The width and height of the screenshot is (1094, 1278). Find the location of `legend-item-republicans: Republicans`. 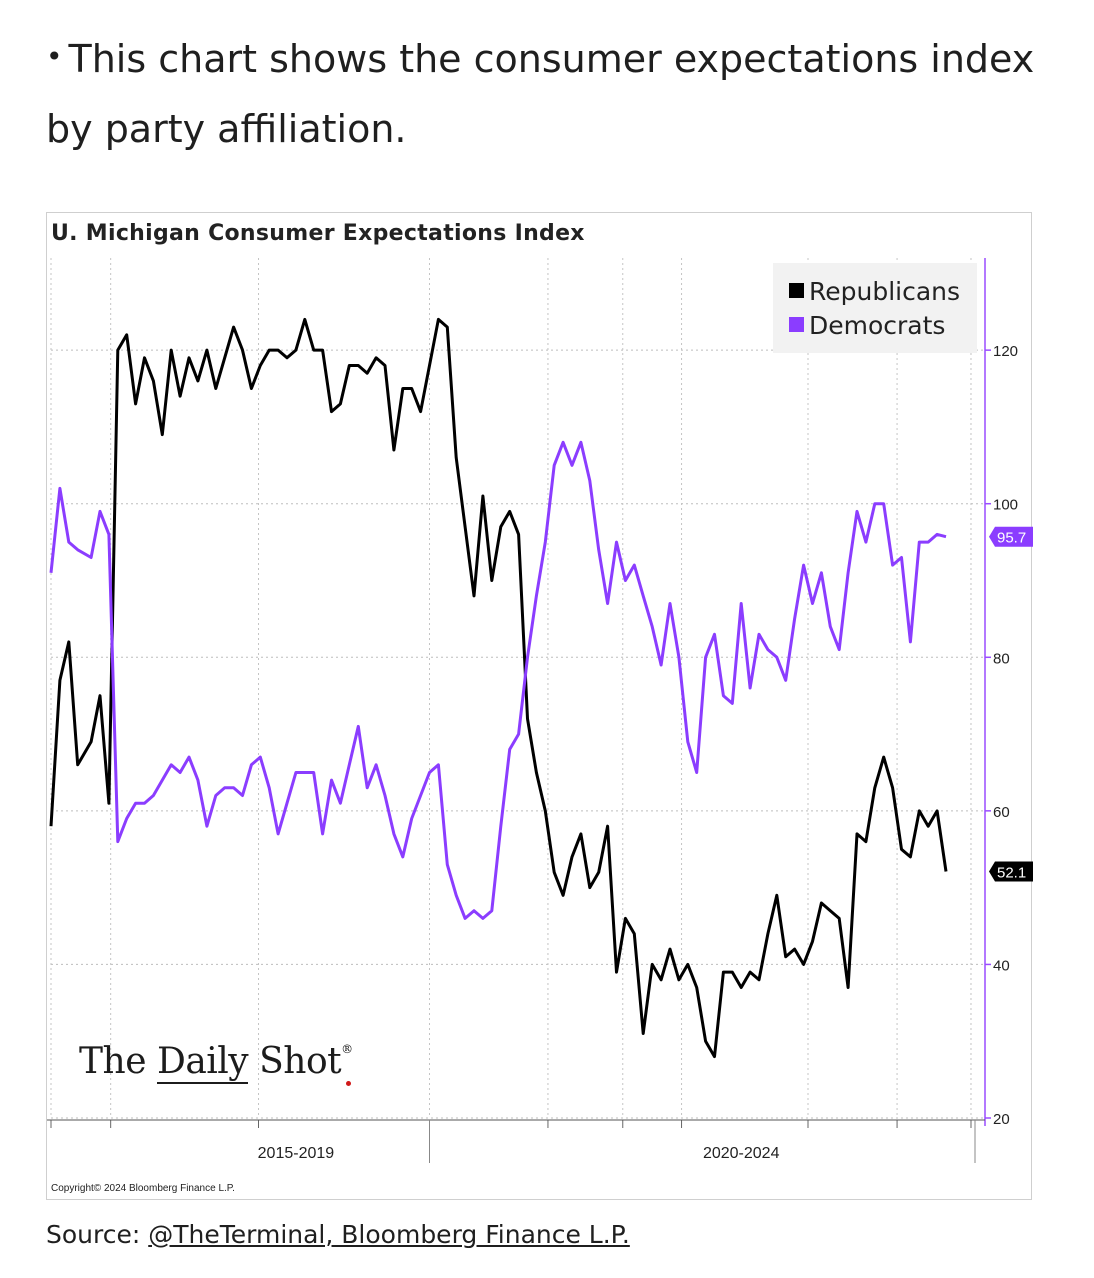

legend-item-republicans: Republicans is located at coordinates (874, 291).